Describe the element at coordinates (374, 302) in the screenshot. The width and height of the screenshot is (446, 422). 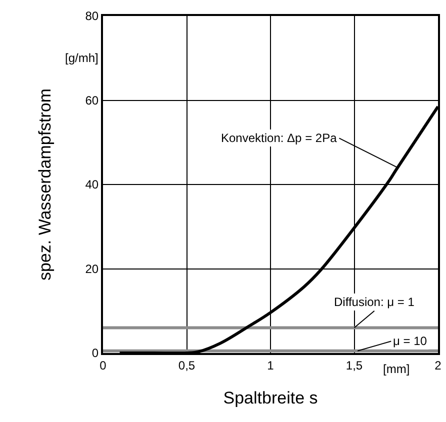
I see `series-label: Diffusion: μ = 1` at that location.